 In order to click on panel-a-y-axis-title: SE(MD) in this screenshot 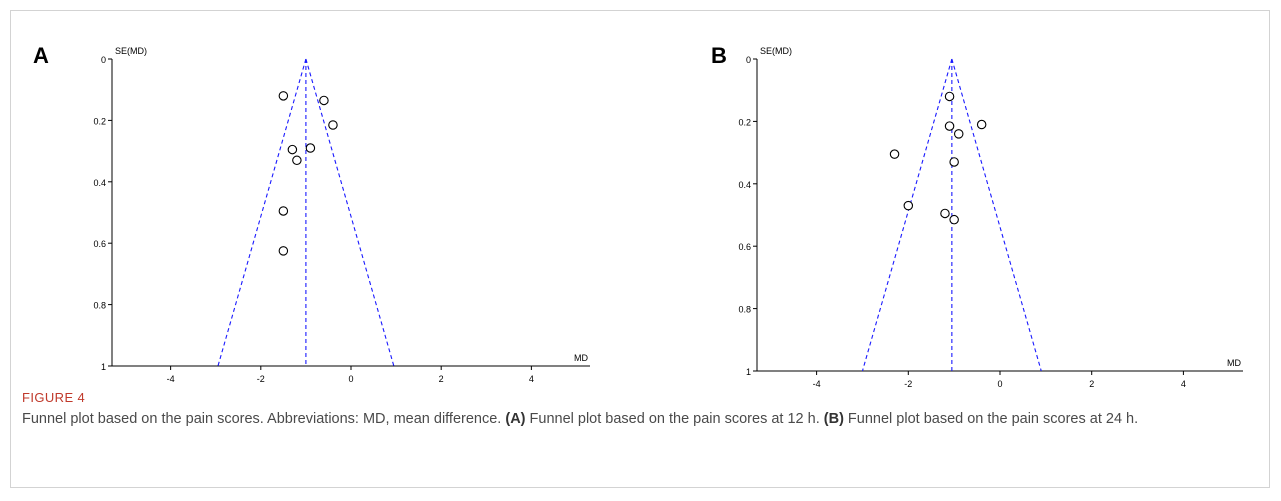, I will do `click(131, 51)`.